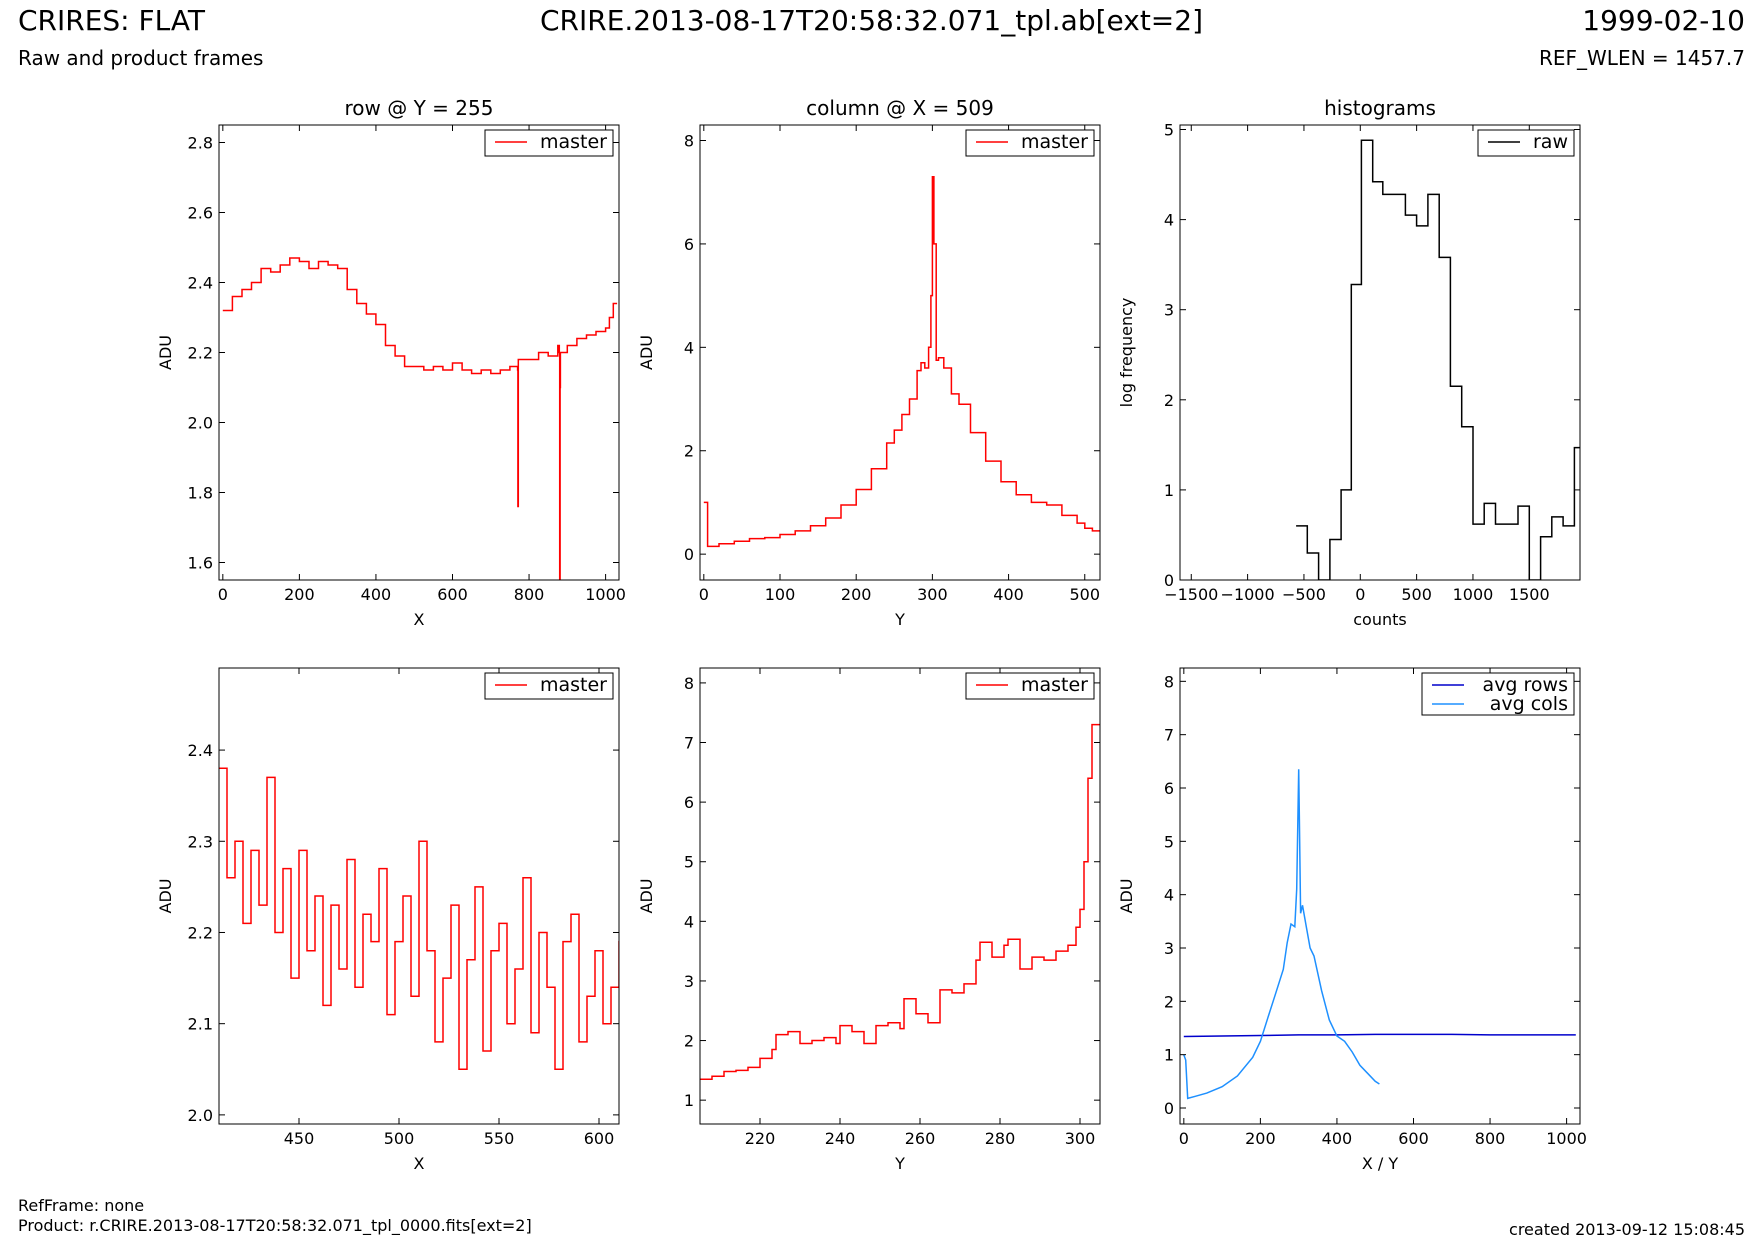  What do you see at coordinates (499, 1138) in the screenshot?
I see `x-tick-label: 550` at bounding box center [499, 1138].